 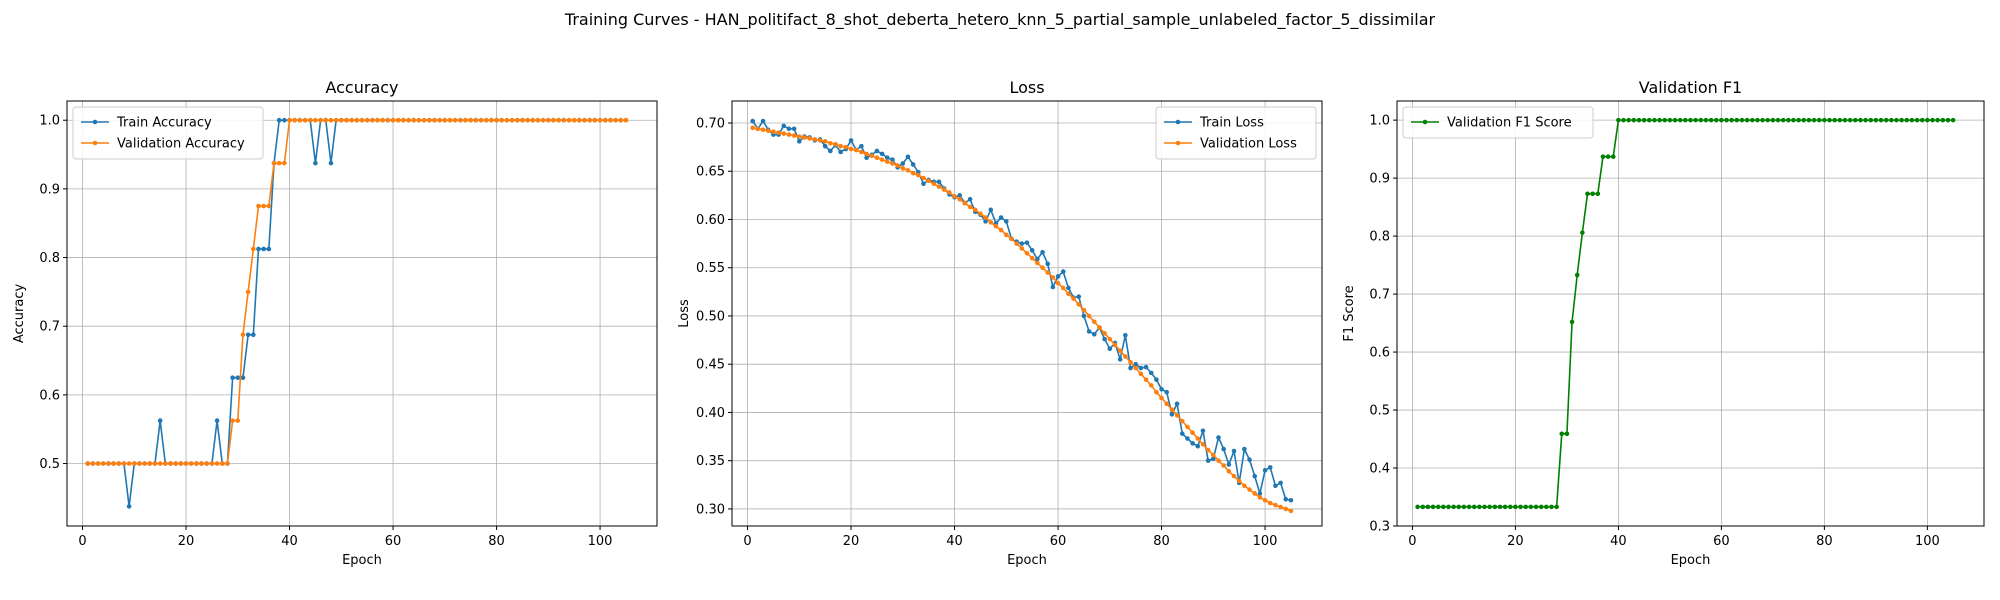 I want to click on y-axis-label: Loss, so click(x=684, y=313).